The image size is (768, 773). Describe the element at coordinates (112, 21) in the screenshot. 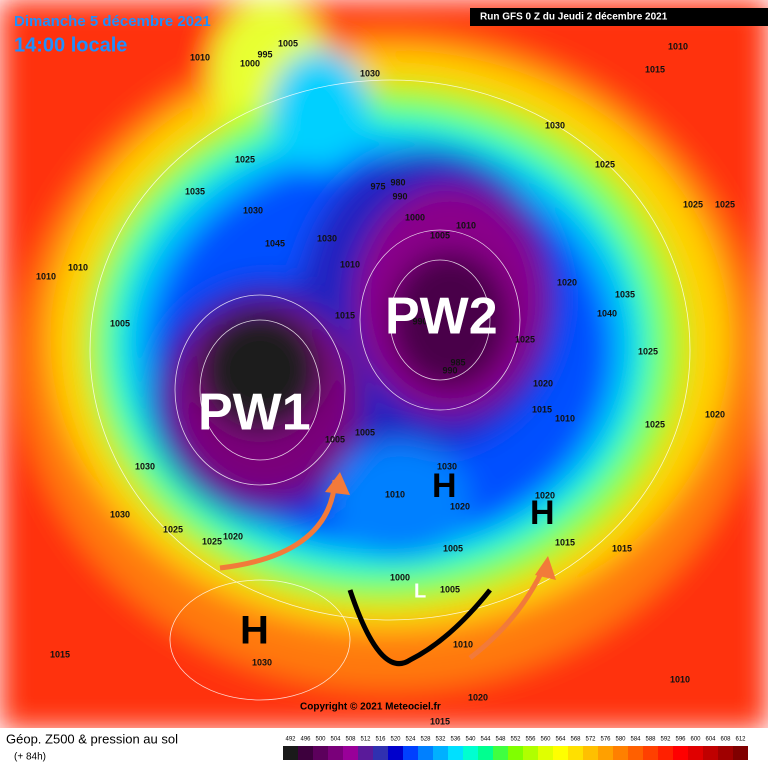

I see `date-label: Dimanche 5 décembre 2021` at that location.